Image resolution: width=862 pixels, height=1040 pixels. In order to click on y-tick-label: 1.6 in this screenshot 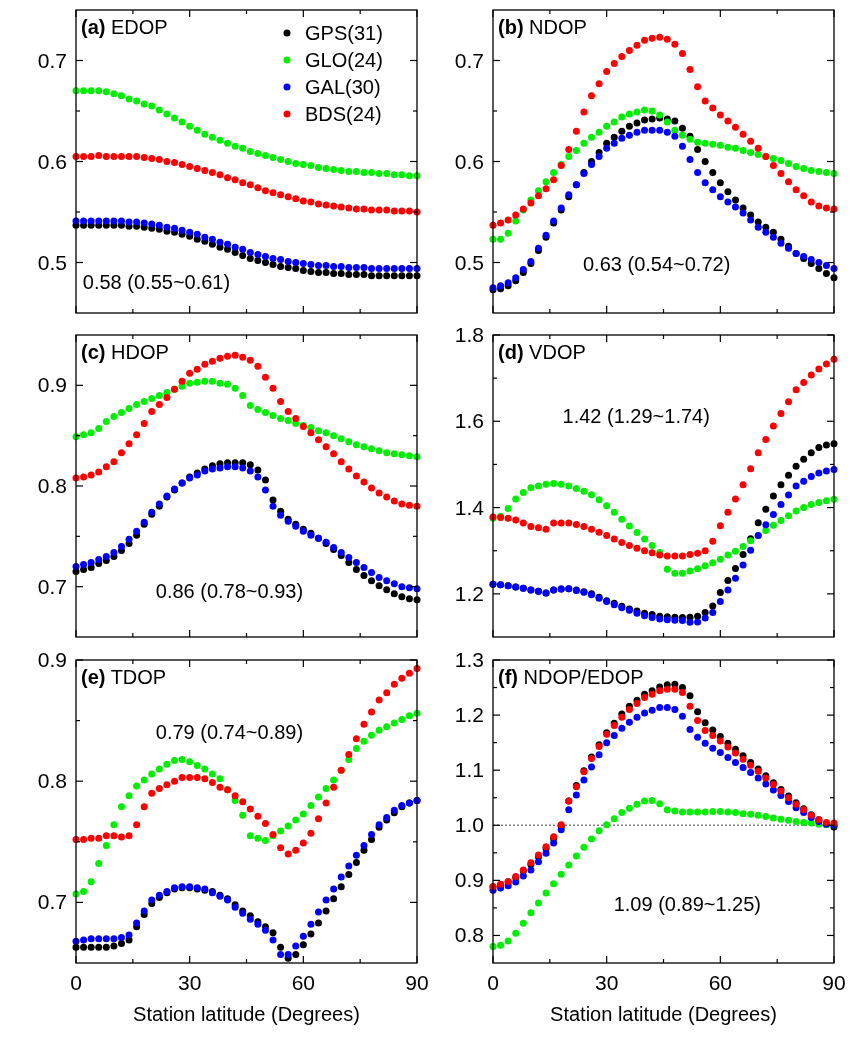, I will do `click(469, 421)`.